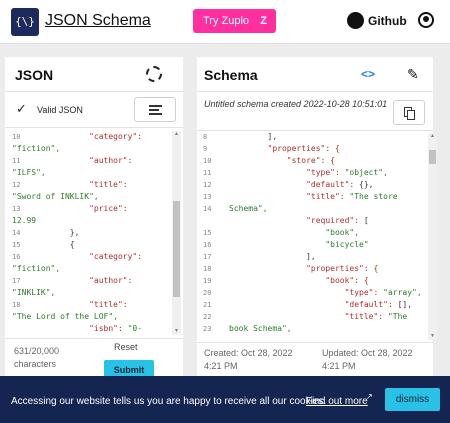 Image resolution: width=450 pixels, height=423 pixels. I want to click on line-number: 19, so click(207, 281).